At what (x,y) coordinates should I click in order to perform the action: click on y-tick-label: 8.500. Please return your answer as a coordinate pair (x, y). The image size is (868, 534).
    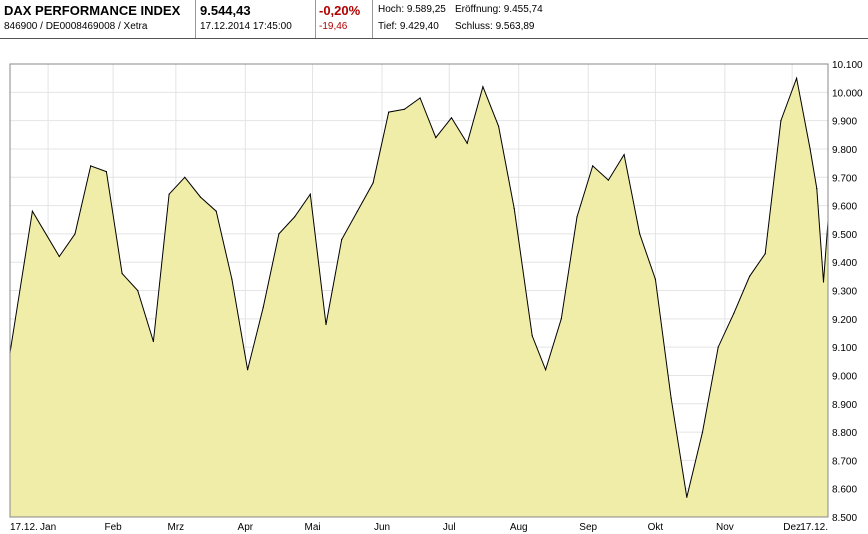
    Looking at the image, I should click on (844, 518).